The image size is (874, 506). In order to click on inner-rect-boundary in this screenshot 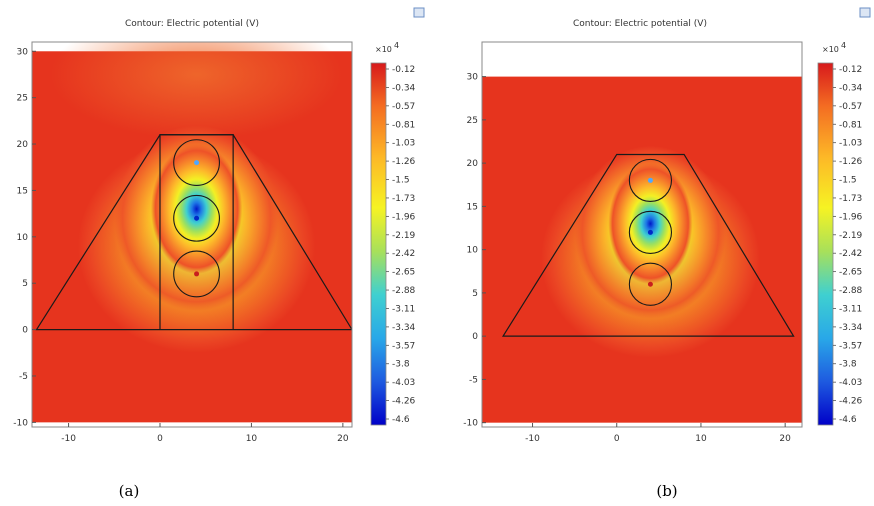, I will do `click(196, 232)`.